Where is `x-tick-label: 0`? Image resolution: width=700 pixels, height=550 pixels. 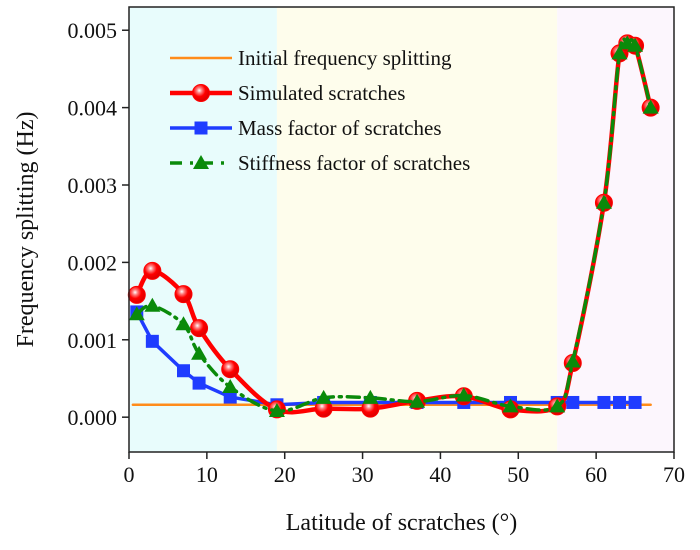
x-tick-label: 0 is located at coordinates (129, 474).